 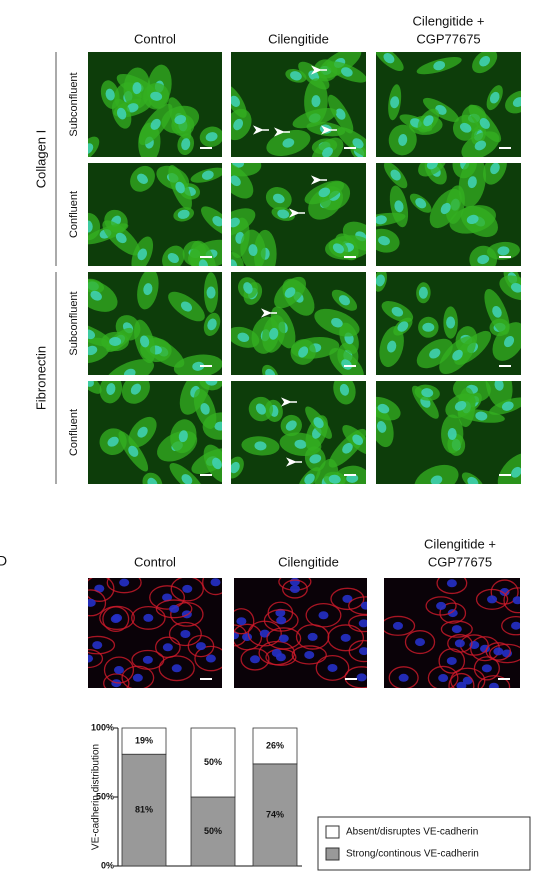 I want to click on bar-segment, so click(x=275, y=815).